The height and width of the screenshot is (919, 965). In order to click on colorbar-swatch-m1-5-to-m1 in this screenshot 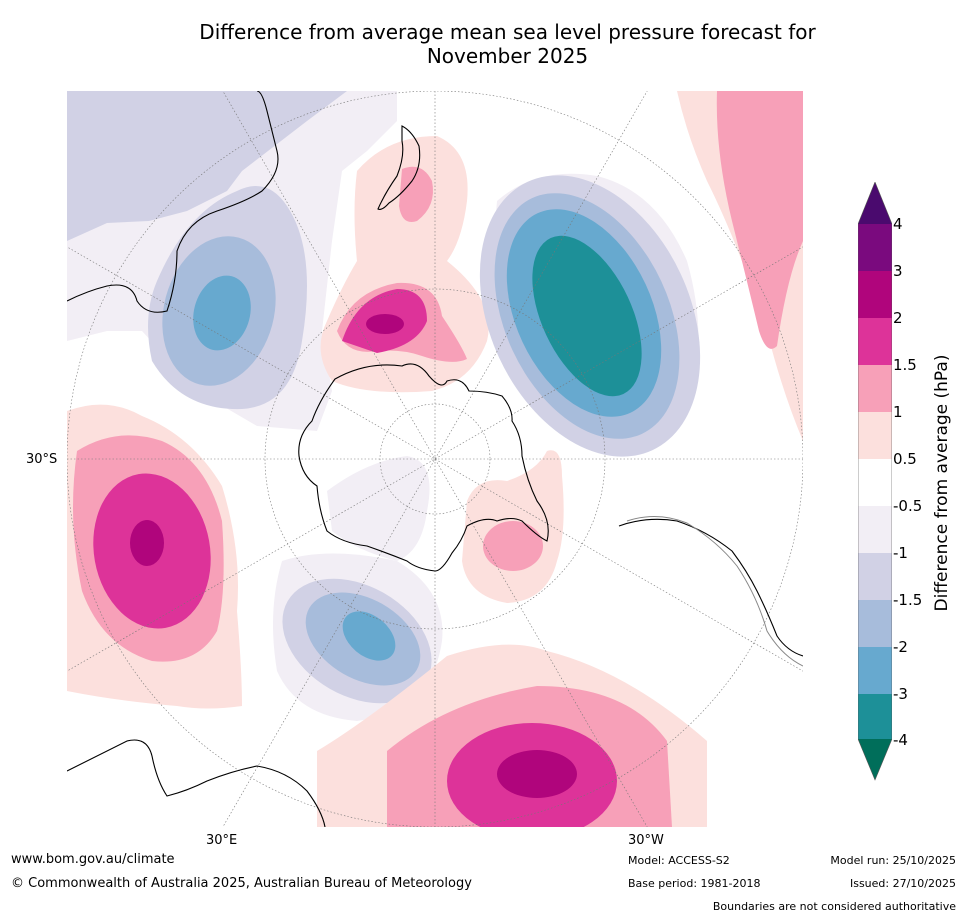, I will do `click(875, 576)`.